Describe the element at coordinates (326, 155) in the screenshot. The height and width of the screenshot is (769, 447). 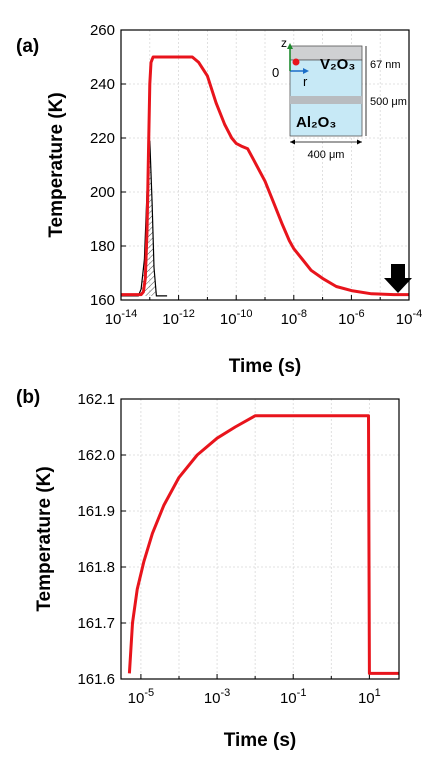
I see `width-label: 400 μm` at that location.